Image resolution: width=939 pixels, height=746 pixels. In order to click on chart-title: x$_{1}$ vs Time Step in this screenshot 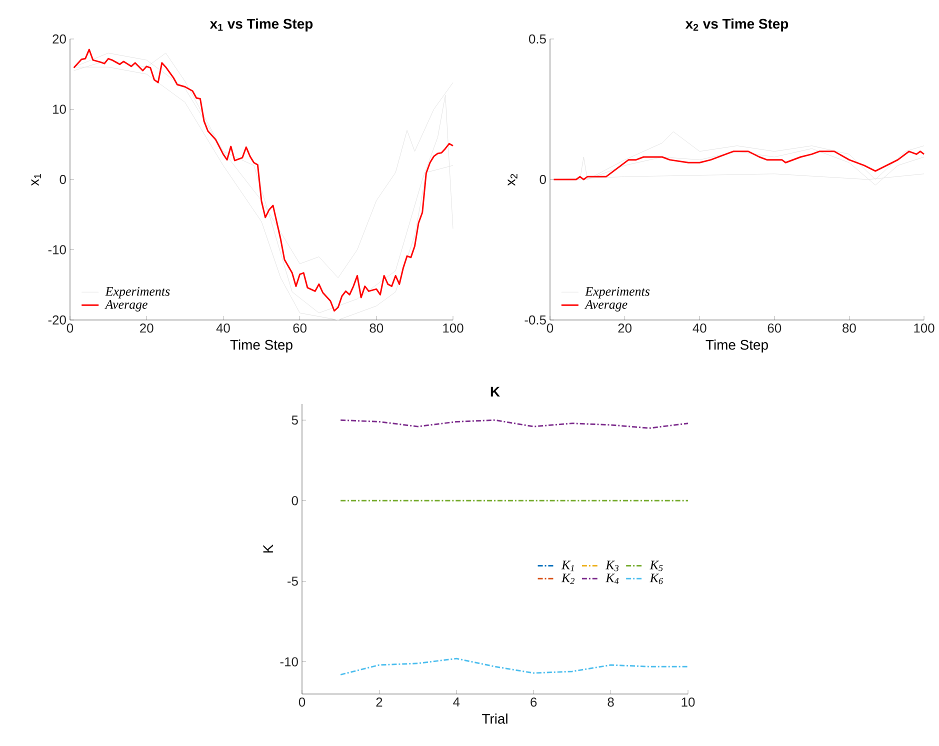, I will do `click(261, 25)`.